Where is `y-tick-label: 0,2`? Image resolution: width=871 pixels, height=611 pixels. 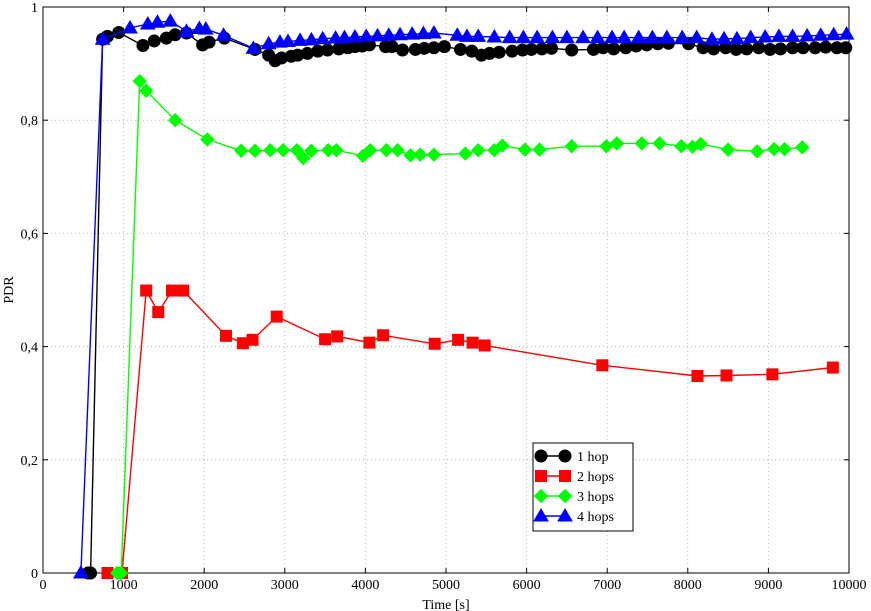
y-tick-label: 0,2 is located at coordinates (30, 461).